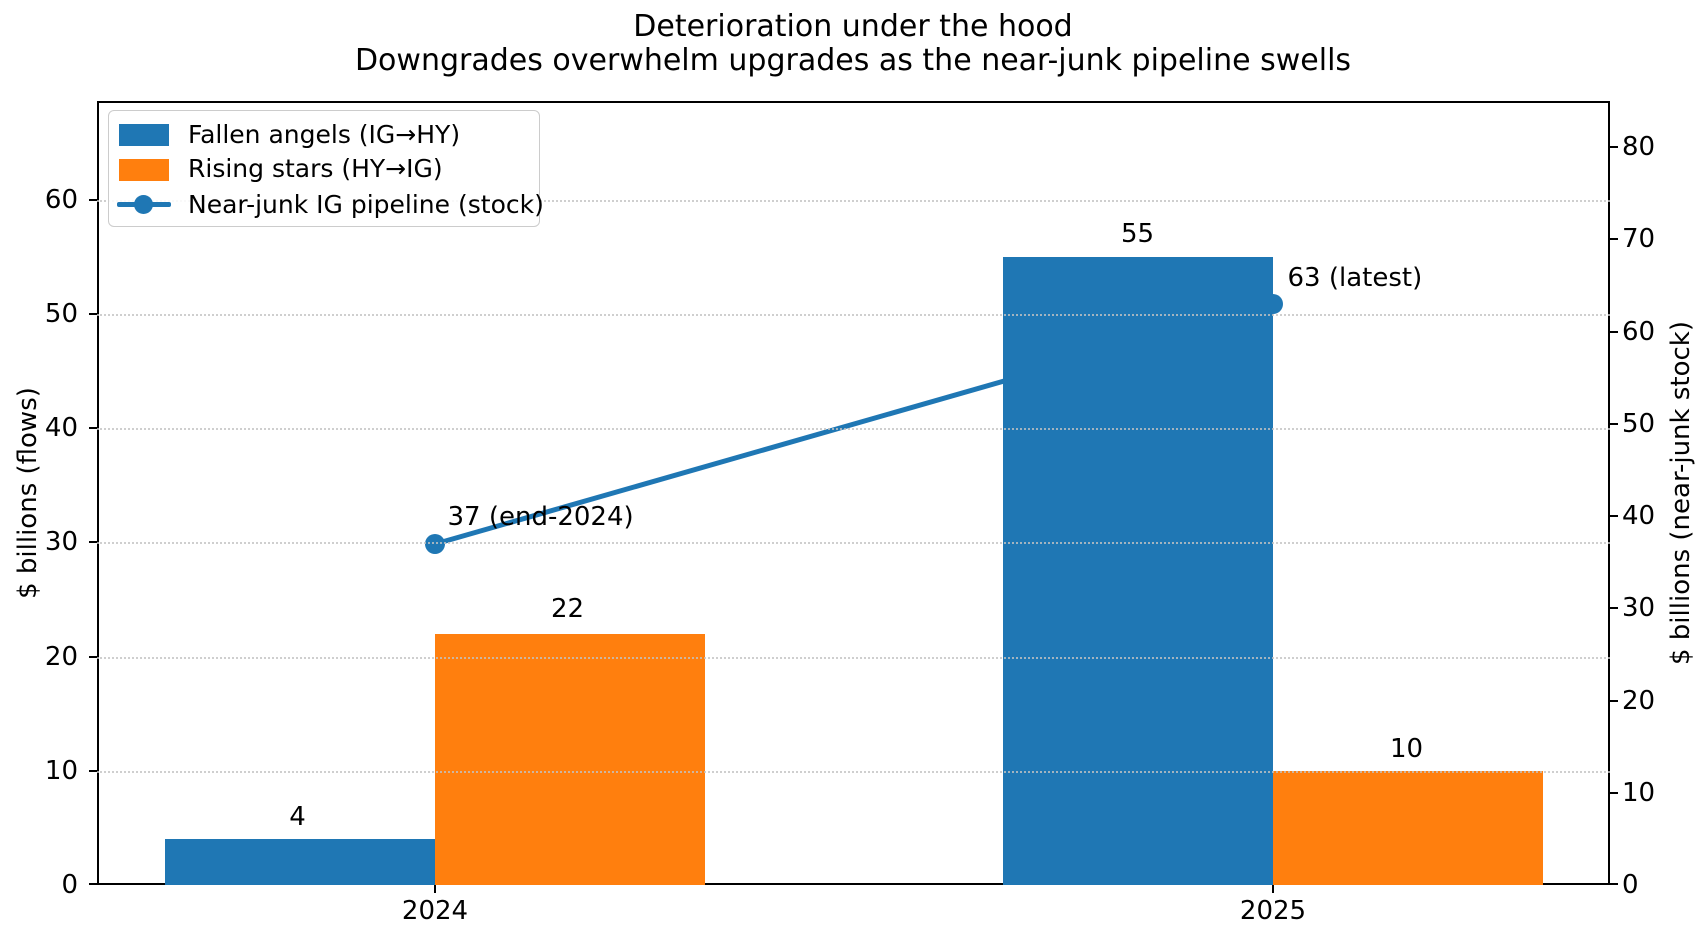 The image size is (1706, 941). What do you see at coordinates (569, 759) in the screenshot?
I see `bar-rising-stars-2024` at bounding box center [569, 759].